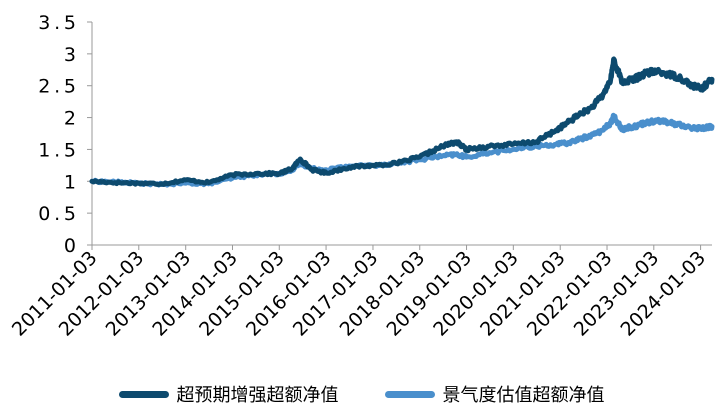 This screenshot has width=723, height=414. What do you see at coordinates (257, 395) in the screenshot?
I see `legend-label: 超预期增强超额净值` at bounding box center [257, 395].